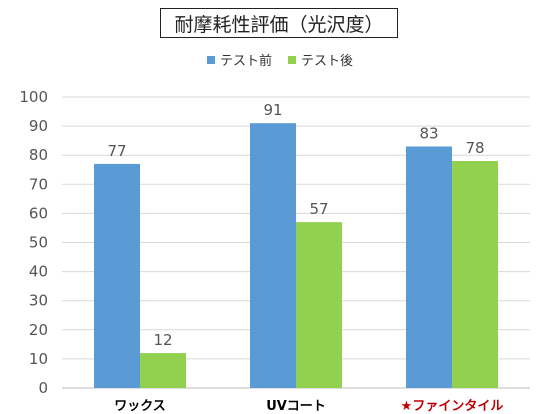  I want to click on y-tick-label: 50, so click(38, 243).